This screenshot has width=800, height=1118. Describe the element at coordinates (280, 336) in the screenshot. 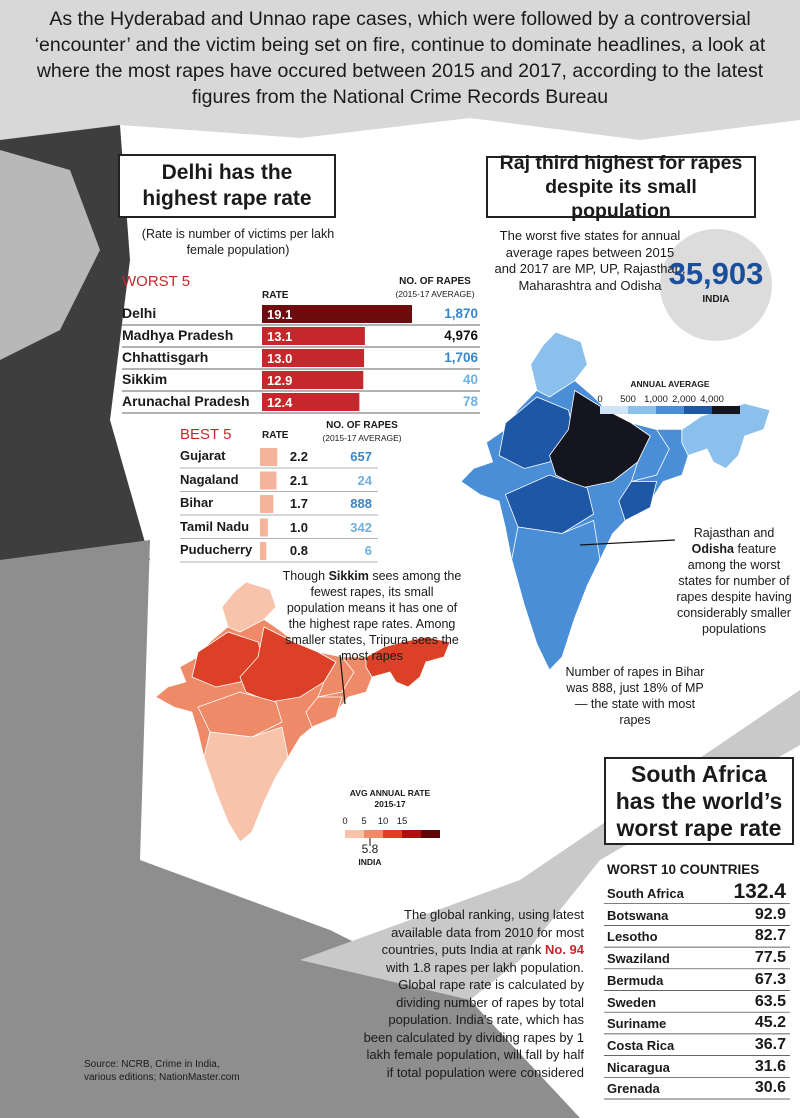

I see `bar-label: 13.1` at that location.